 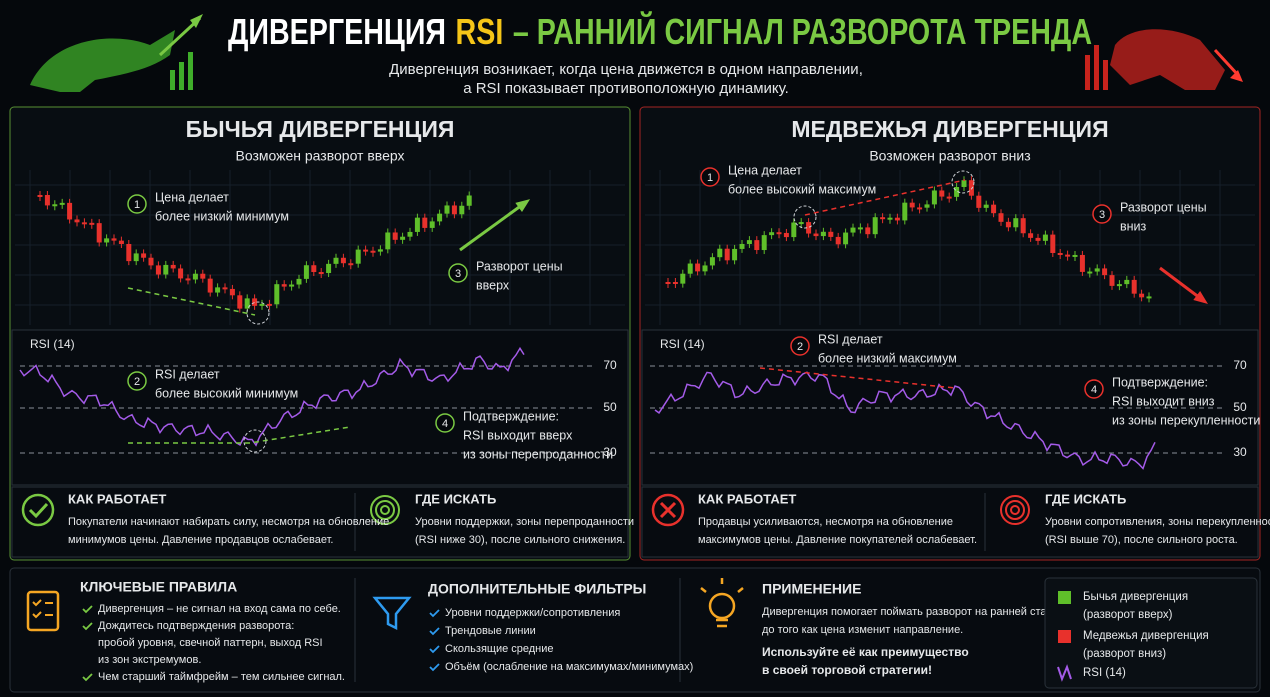 I want to click on rsi-level-label: 70, so click(x=610, y=365).